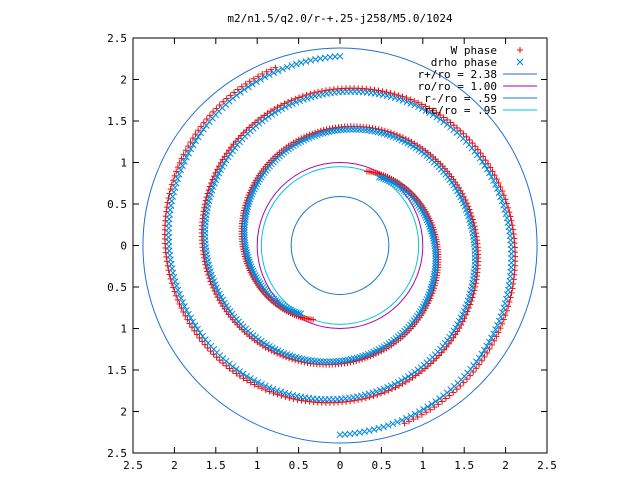  Describe the element at coordinates (117, 370) in the screenshot. I see `y-tick-label: 1.5` at that location.